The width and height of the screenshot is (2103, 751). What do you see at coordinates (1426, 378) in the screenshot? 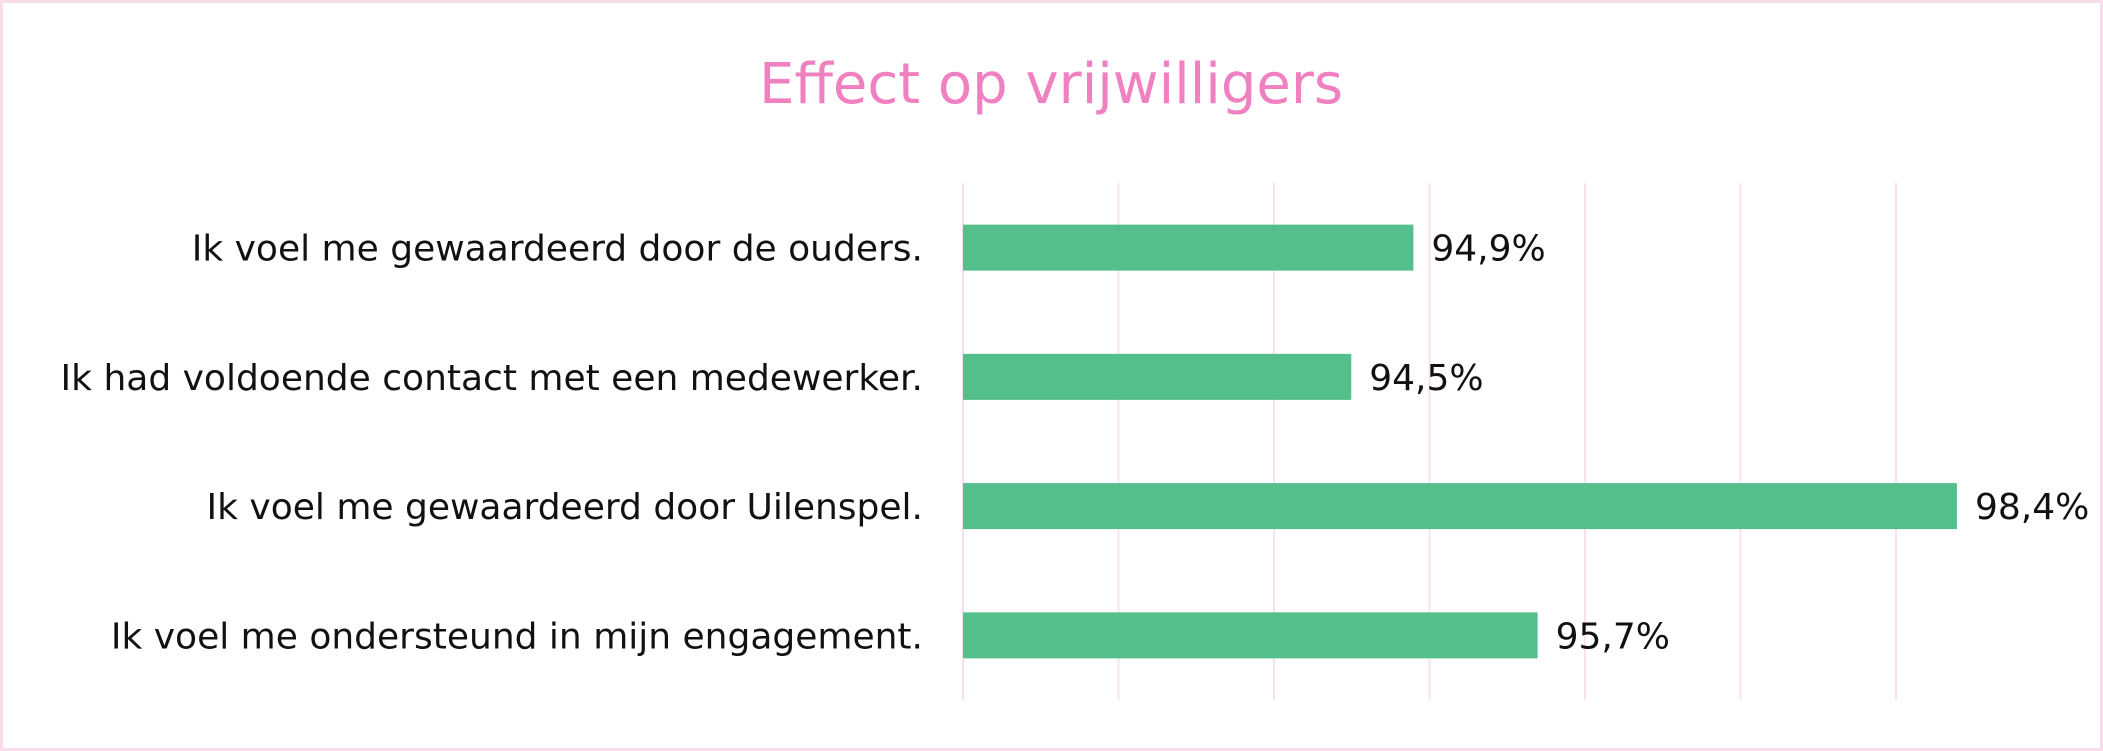
I see `value-label-1: 94,5%` at bounding box center [1426, 378].